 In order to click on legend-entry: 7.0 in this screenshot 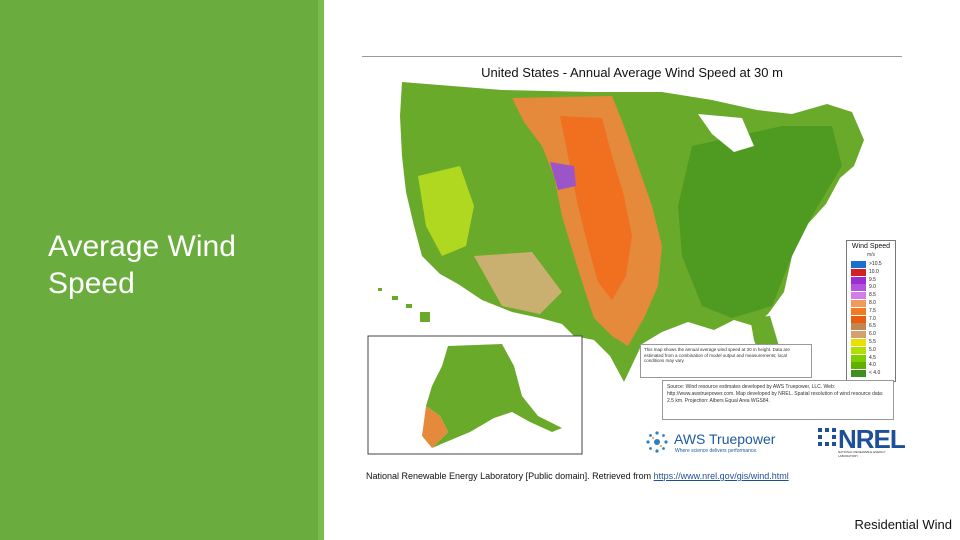, I will do `click(871, 319)`.